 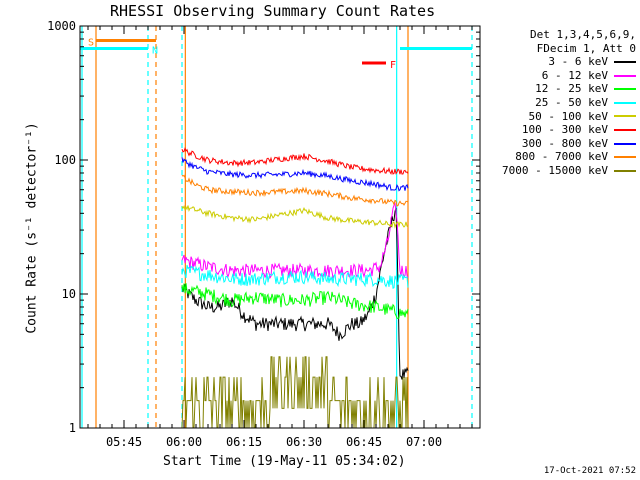 What do you see at coordinates (574, 75) in the screenshot?
I see `legend-entry-label: 6 - 12 keV` at bounding box center [574, 75].